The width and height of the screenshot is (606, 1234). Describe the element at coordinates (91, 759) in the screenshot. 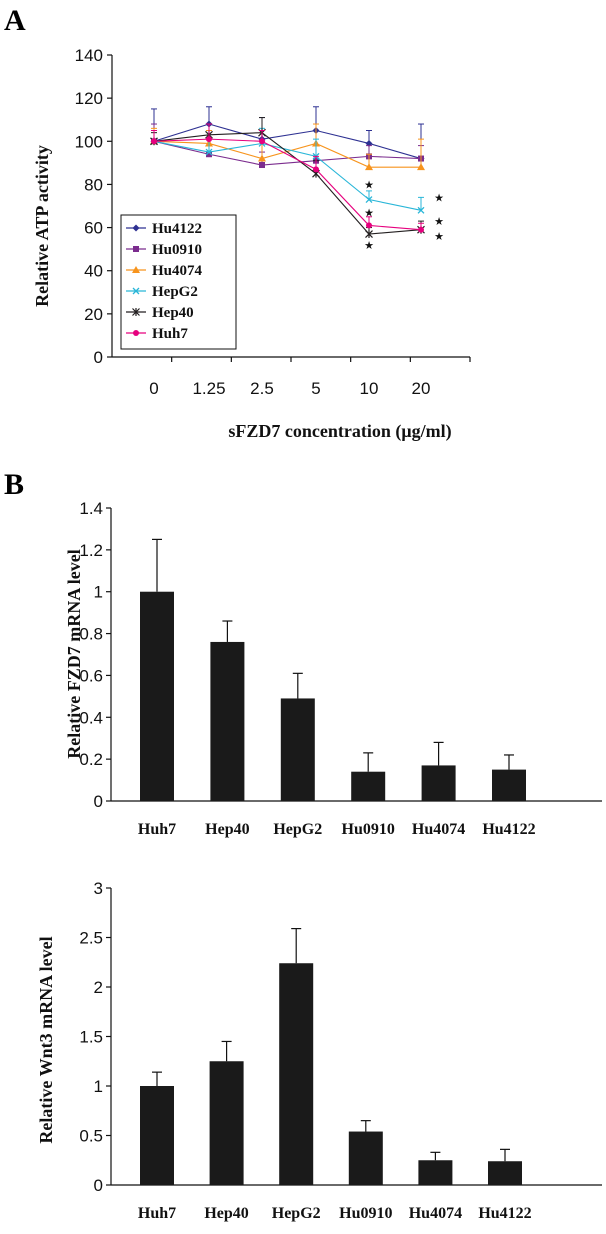

I see `y-tick-label: 0.2` at that location.